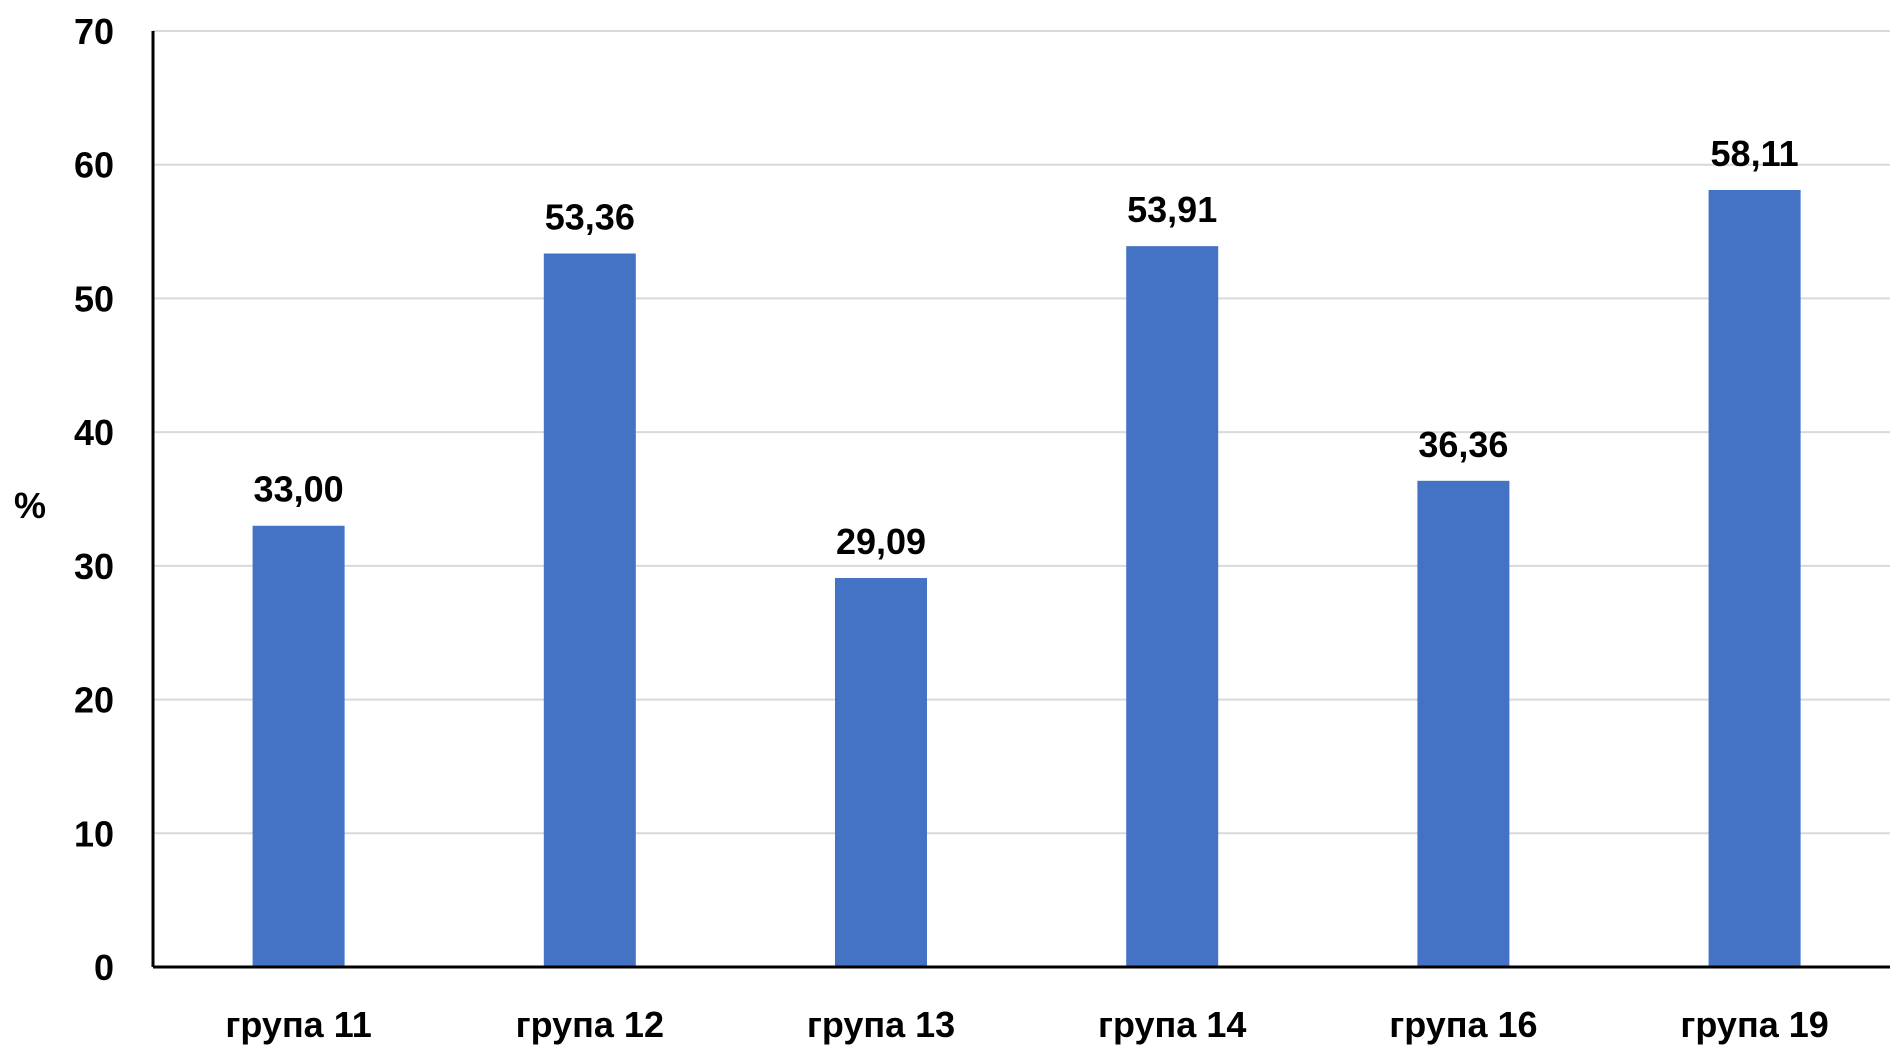 Image resolution: width=1890 pixels, height=1048 pixels. Describe the element at coordinates (298, 1024) in the screenshot. I see `x-tick-label: група 11` at that location.